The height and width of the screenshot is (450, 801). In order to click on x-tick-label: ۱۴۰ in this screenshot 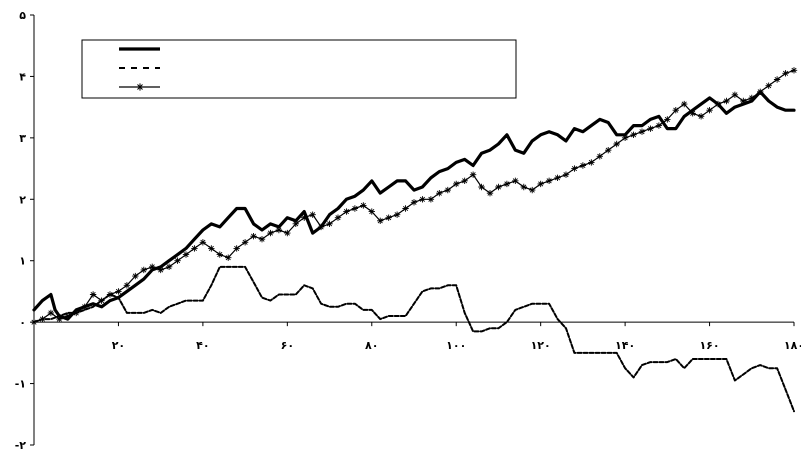, I will do `click(625, 345)`.